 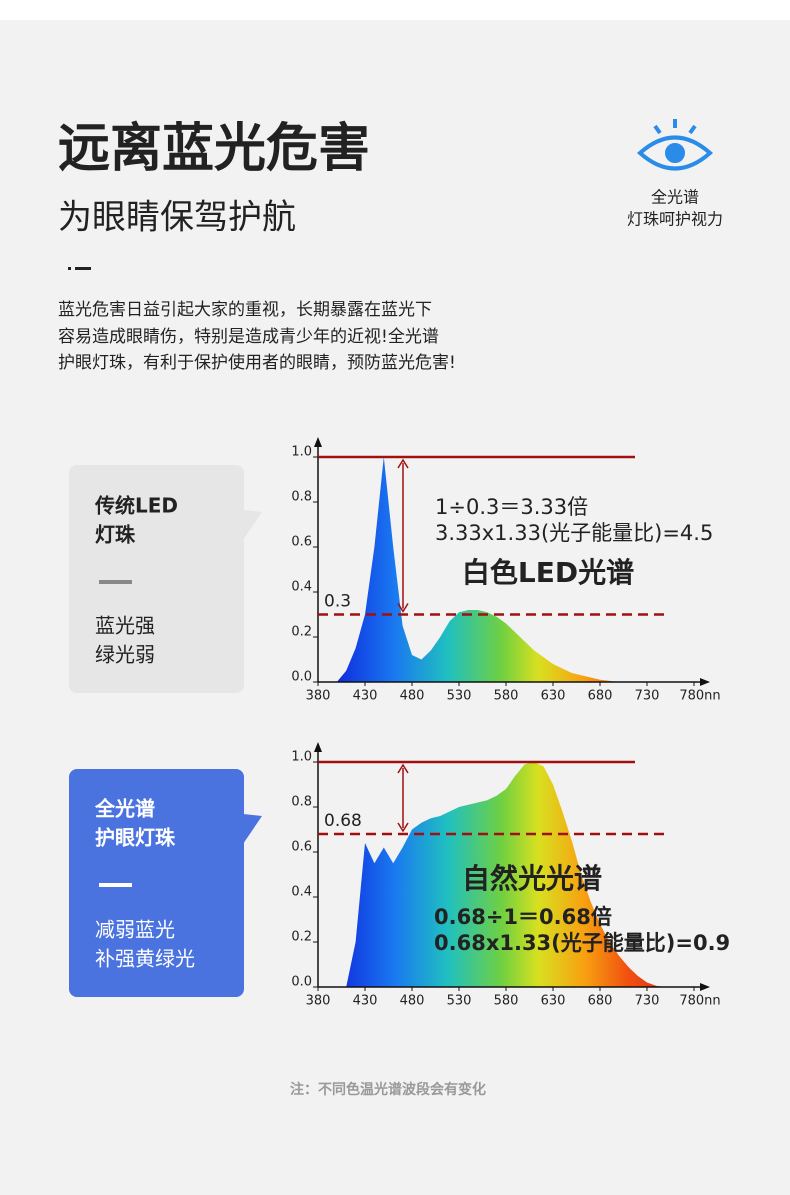 I want to click on title: 远离蓝光危害, so click(x=214, y=149).